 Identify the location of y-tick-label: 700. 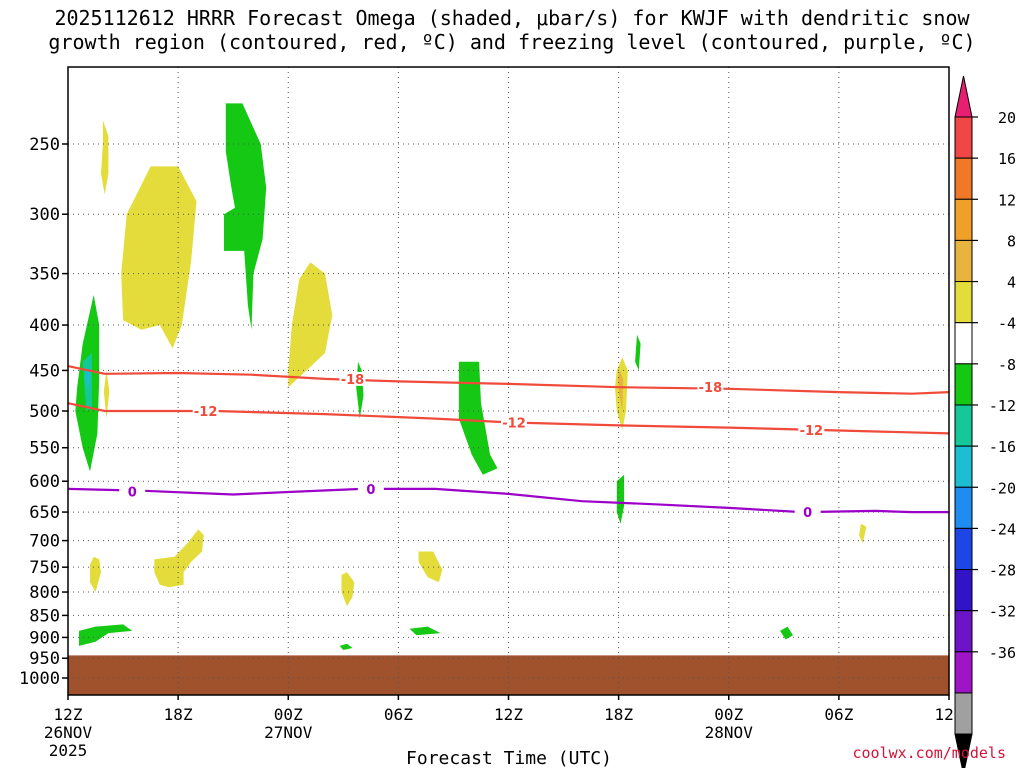
(44, 542).